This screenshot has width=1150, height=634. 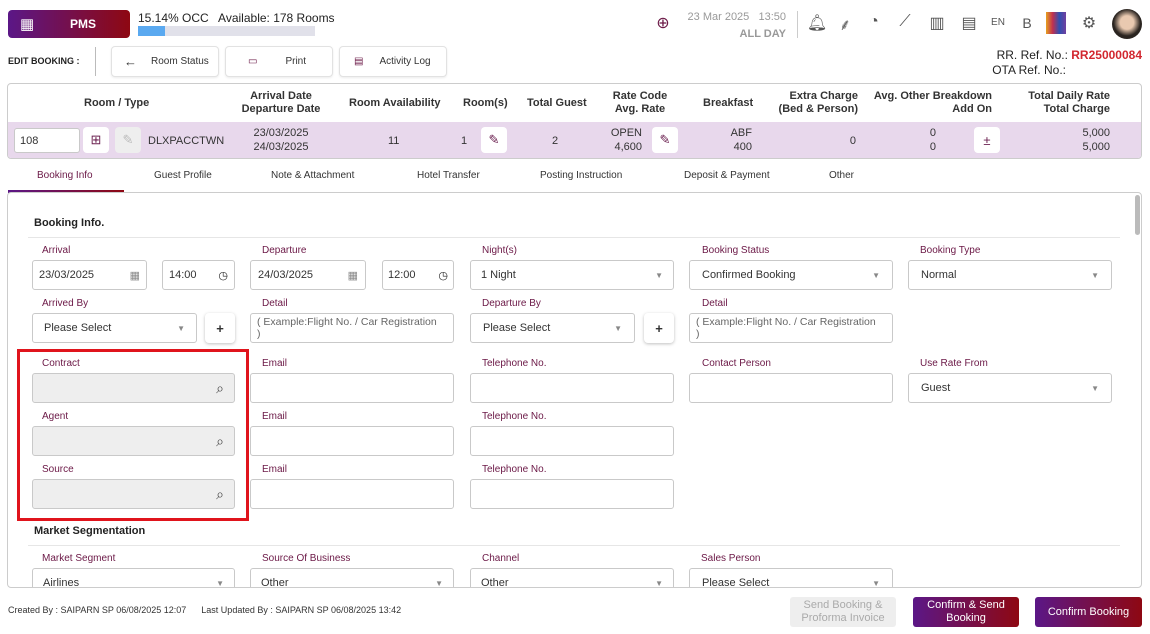 What do you see at coordinates (117, 103) in the screenshot?
I see `header: Room / Type` at bounding box center [117, 103].